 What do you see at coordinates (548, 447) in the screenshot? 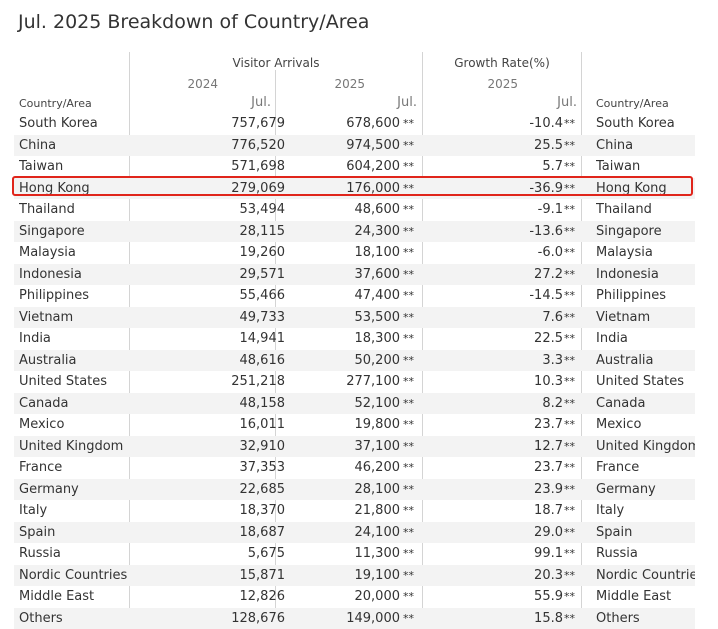
I see `growth-rate-cell: 12.7` at bounding box center [548, 447].